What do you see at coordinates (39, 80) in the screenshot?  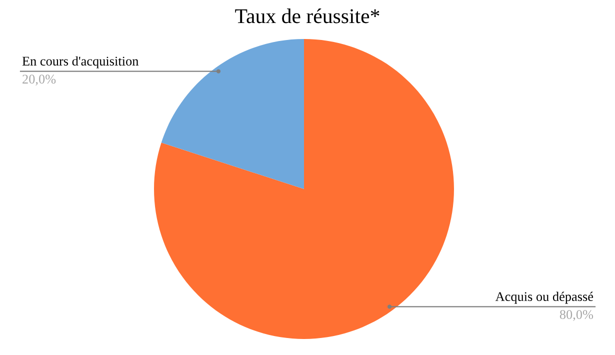 I see `data-label: 20,0%` at bounding box center [39, 80].